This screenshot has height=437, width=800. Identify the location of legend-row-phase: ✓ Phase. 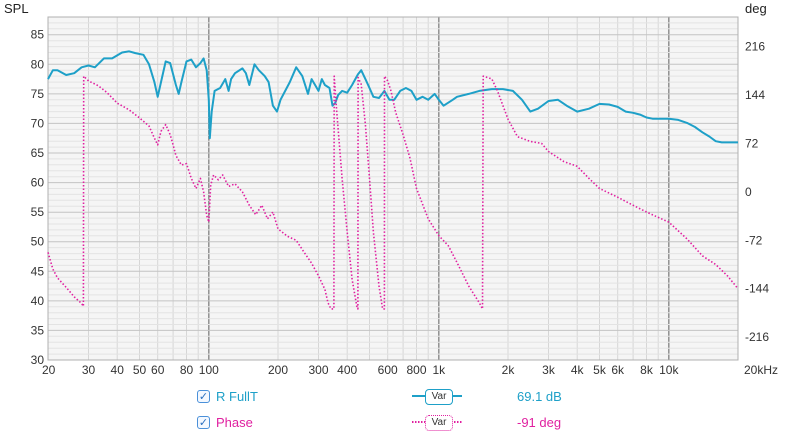
(225, 422).